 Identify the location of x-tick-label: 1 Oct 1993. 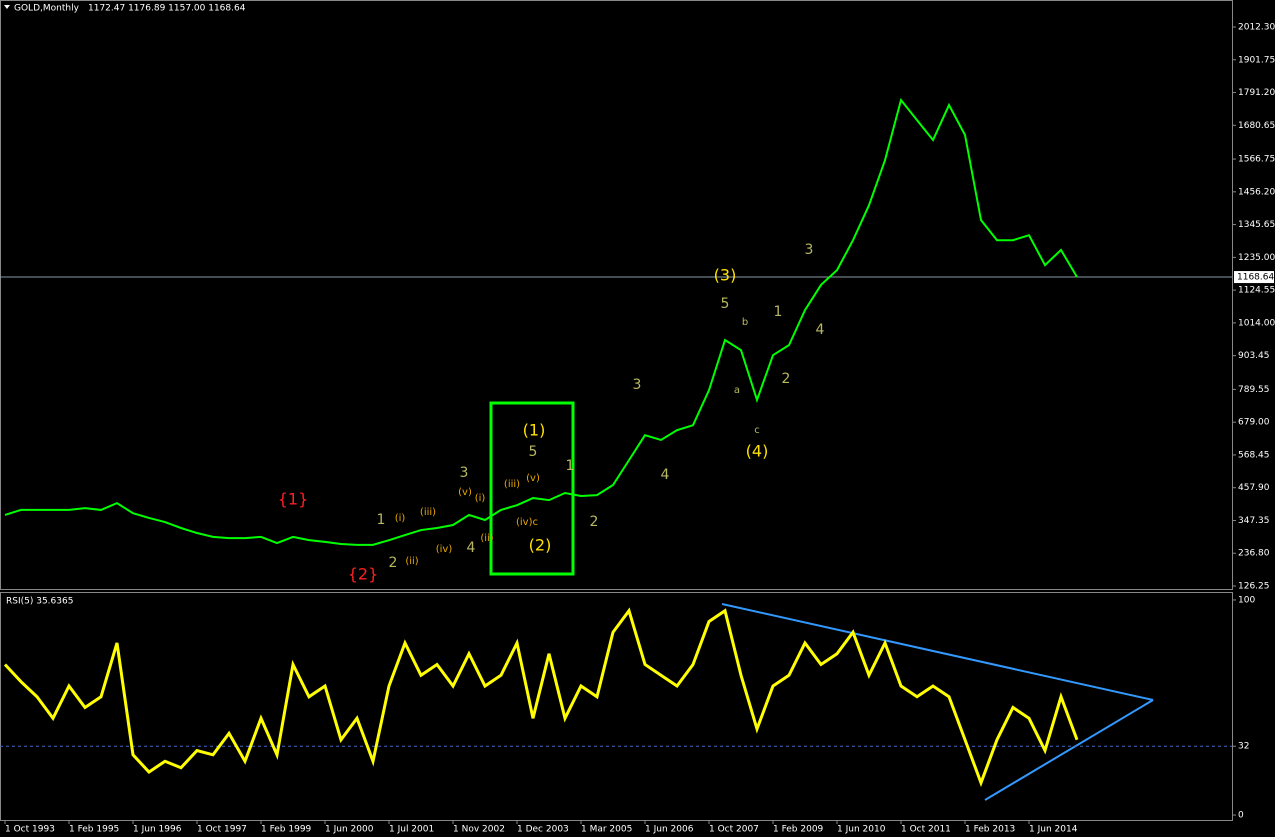
(30, 830).